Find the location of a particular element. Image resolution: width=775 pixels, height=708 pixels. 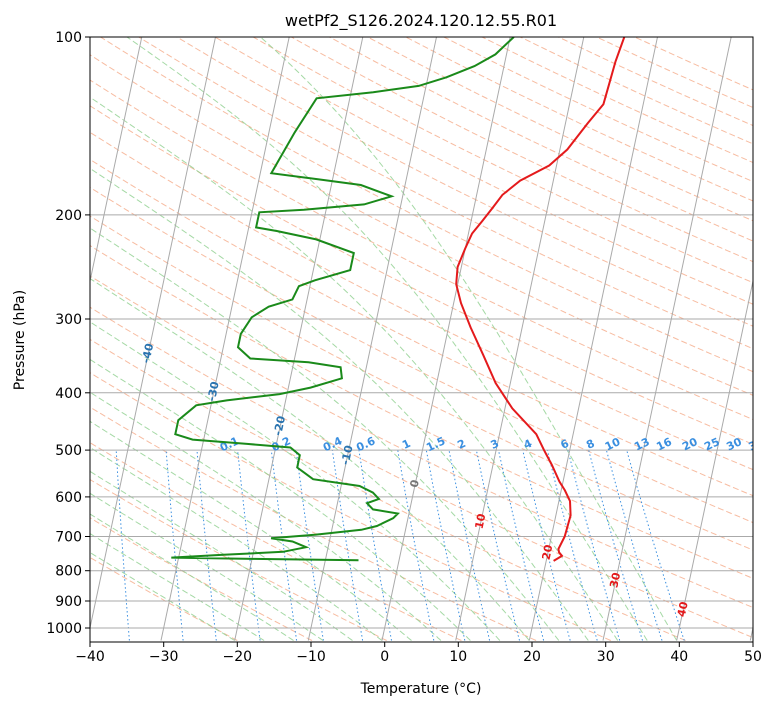

isotherm-label: -20 is located at coordinates (279, 425).